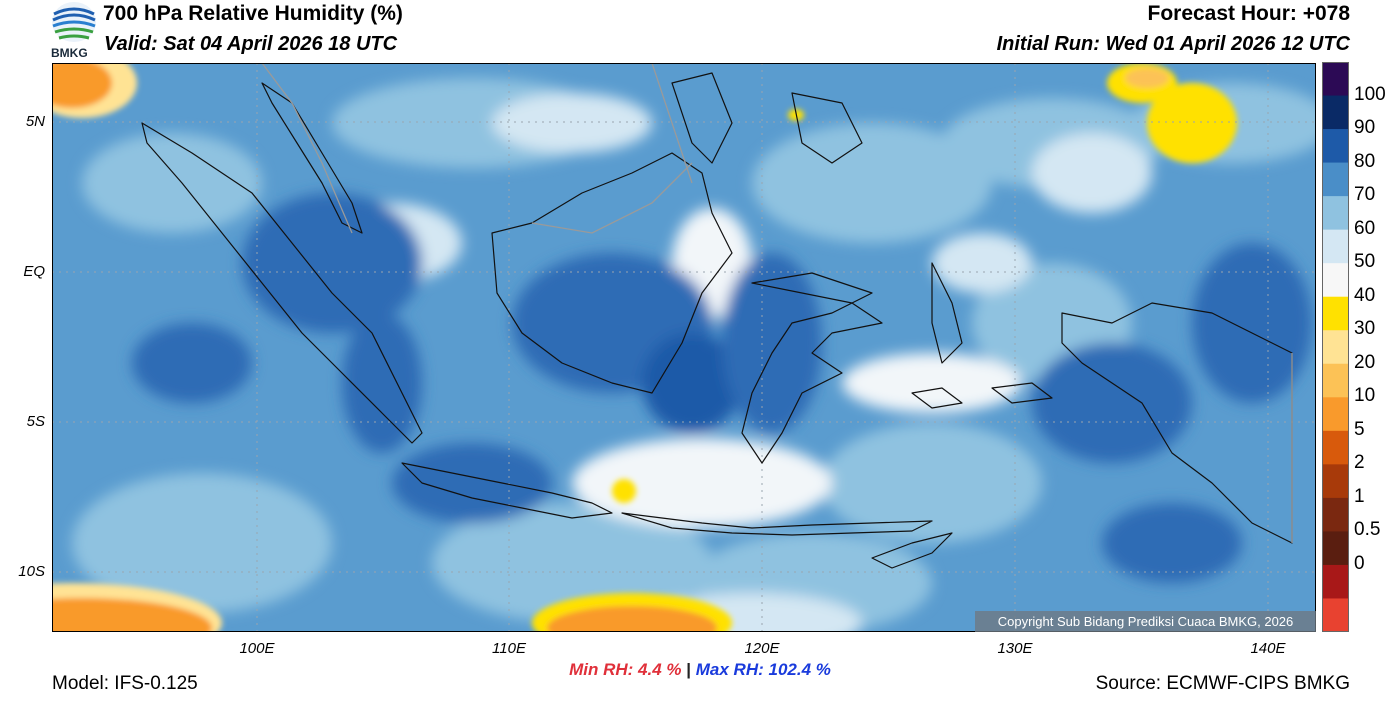 This screenshot has height=709, width=1400. Describe the element at coordinates (1359, 496) in the screenshot. I see `colorbar-label: 1` at that location.